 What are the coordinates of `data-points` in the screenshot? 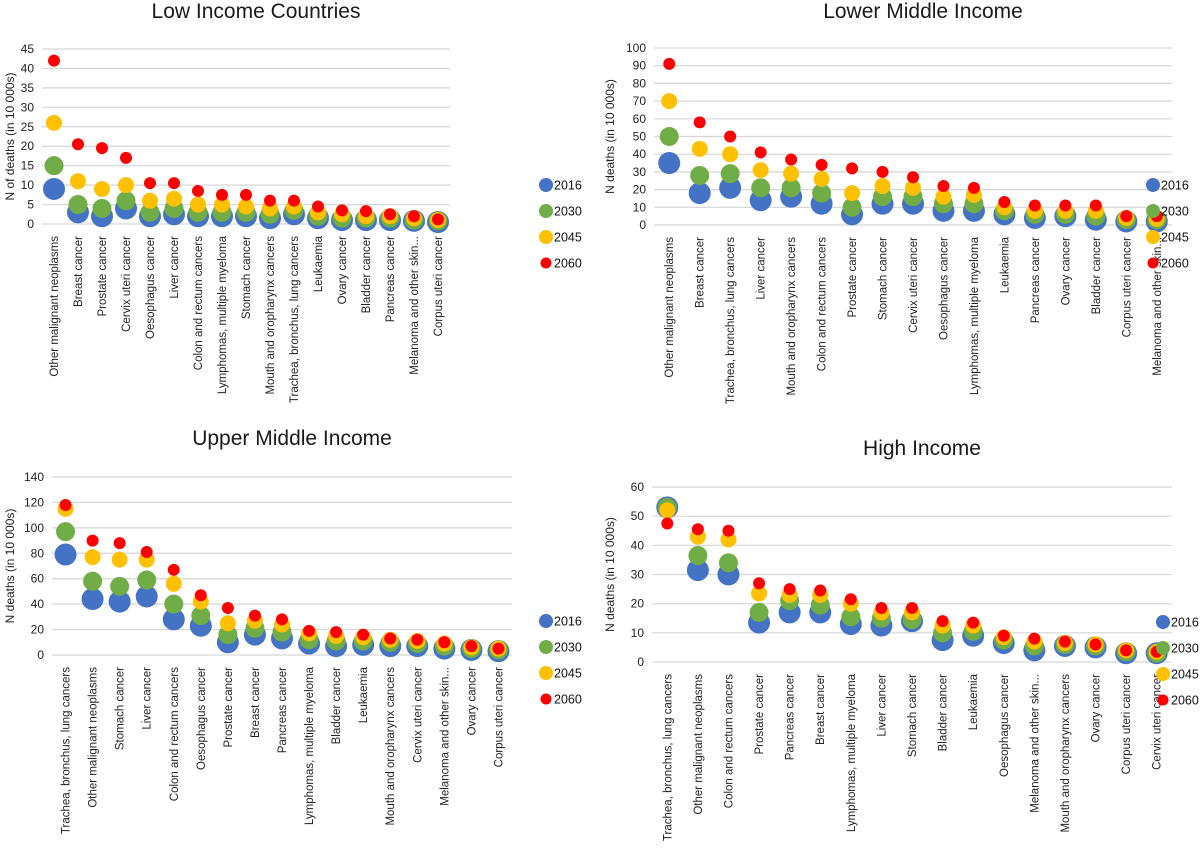 It's located at (246, 144).